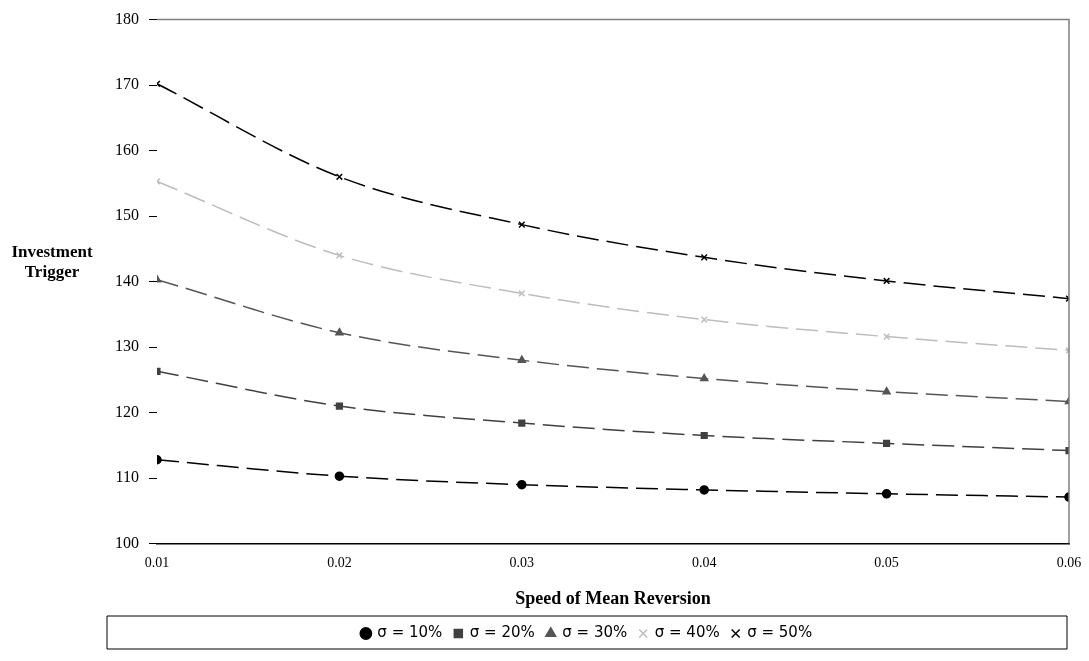 The image size is (1089, 661). What do you see at coordinates (502, 632) in the screenshot?
I see `legend-label: σ = 20%` at bounding box center [502, 632].